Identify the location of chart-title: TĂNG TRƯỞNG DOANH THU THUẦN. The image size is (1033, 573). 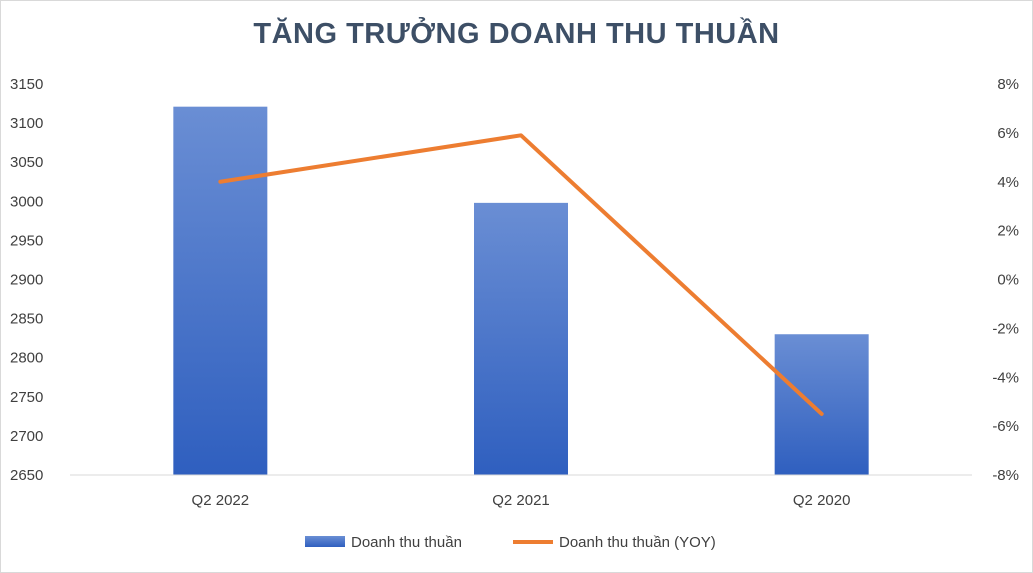
(516, 34).